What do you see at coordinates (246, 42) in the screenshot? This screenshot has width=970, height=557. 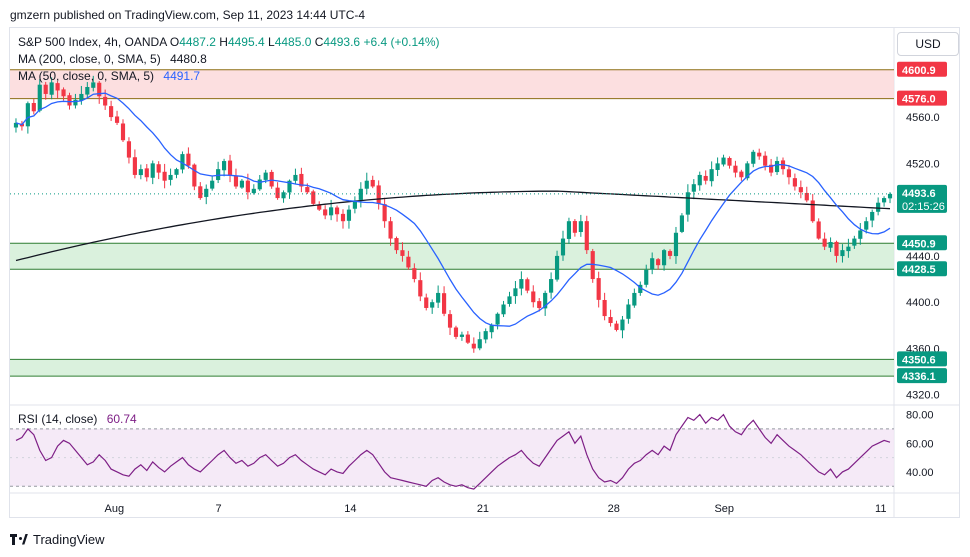 I see `high-value: 4495.4` at bounding box center [246, 42].